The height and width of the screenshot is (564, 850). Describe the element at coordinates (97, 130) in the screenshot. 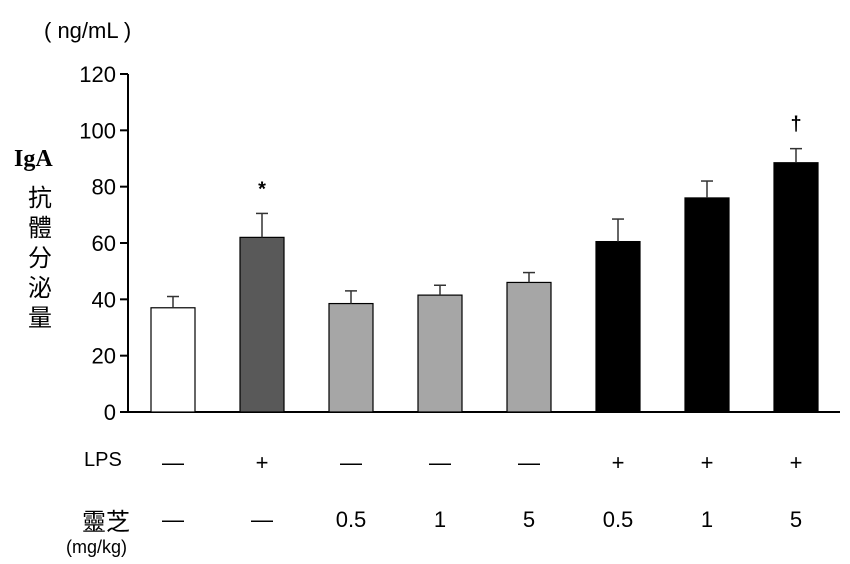

I see `y-tick-label: 100` at that location.